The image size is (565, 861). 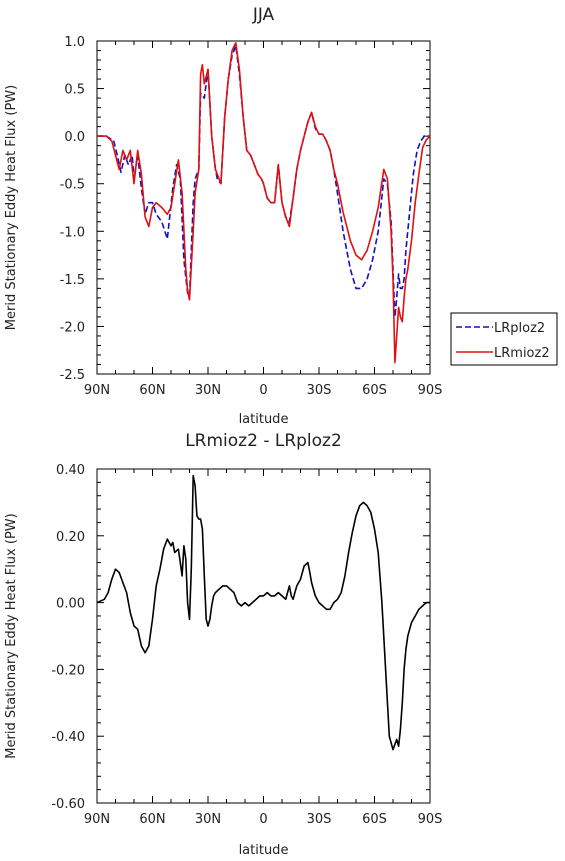 I want to click on legend-label: LRploz2, so click(x=519, y=328).